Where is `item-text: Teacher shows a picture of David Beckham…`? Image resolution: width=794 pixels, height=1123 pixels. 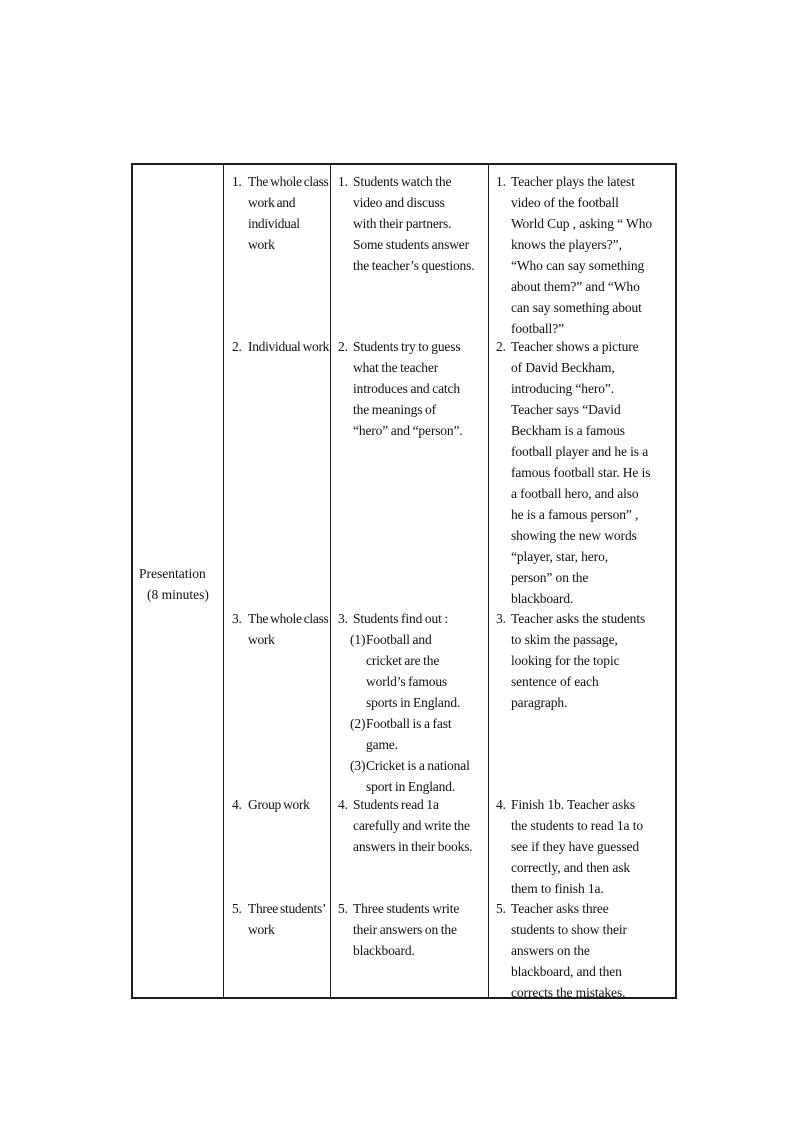
item-text: Teacher shows a picture of David Beckham… is located at coordinates (581, 472).